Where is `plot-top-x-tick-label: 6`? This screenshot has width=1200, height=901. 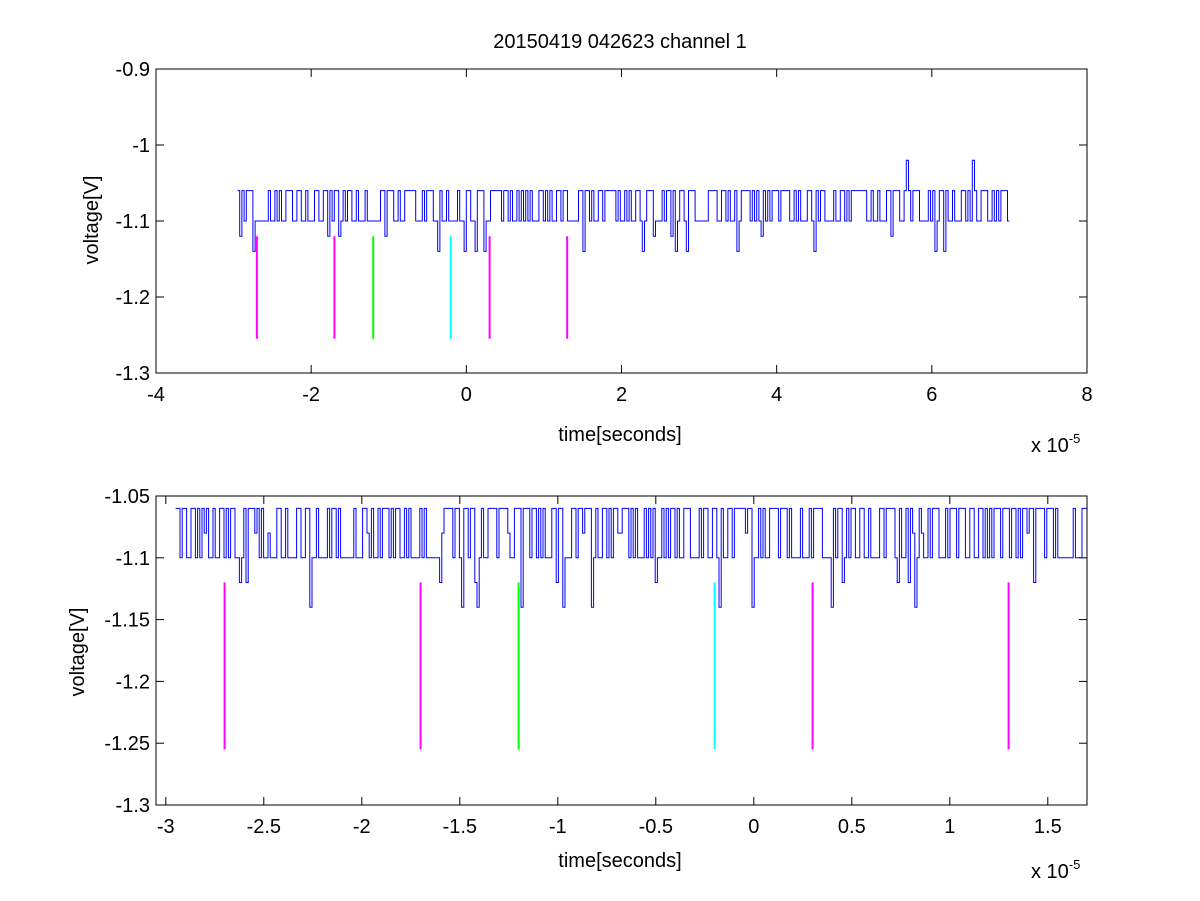 plot-top-x-tick-label: 6 is located at coordinates (931, 395).